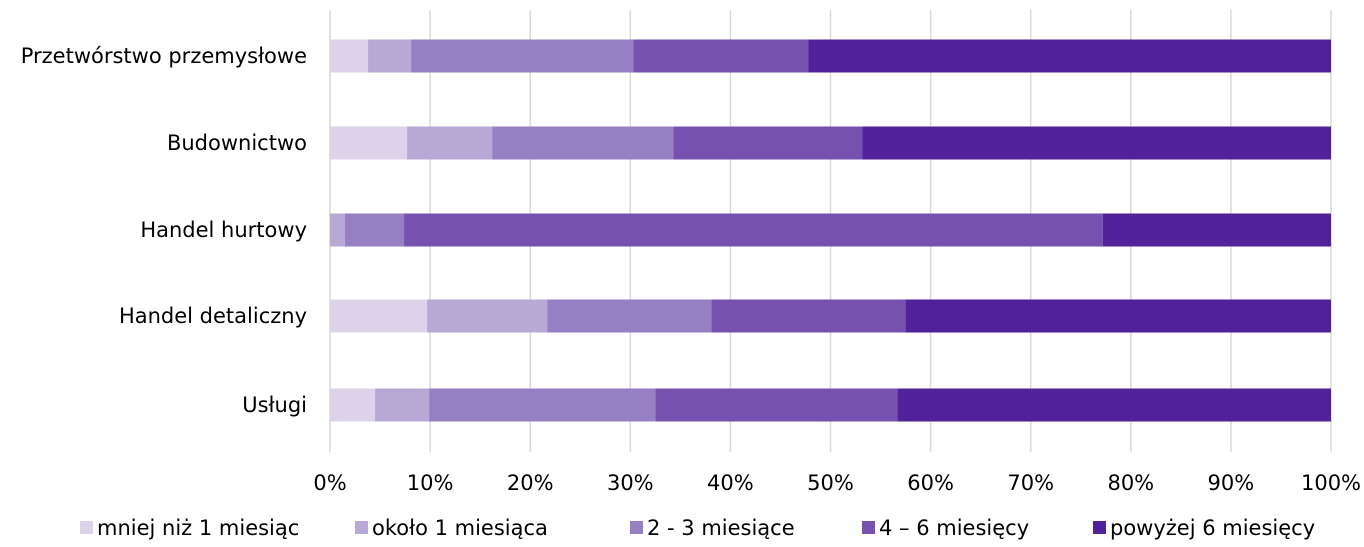  What do you see at coordinates (329, 483) in the screenshot?
I see `x-tick-label: 0%` at bounding box center [329, 483].